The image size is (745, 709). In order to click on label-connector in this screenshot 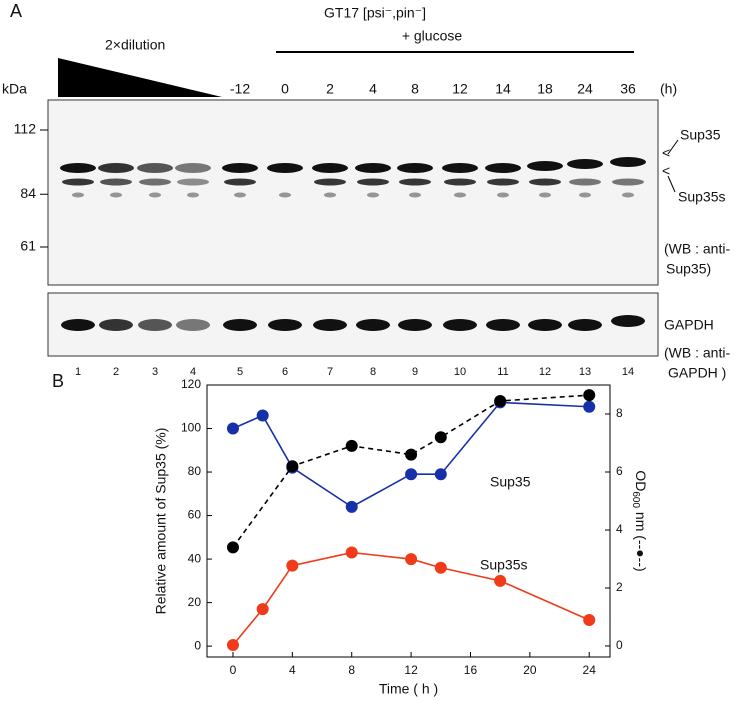, I will do `click(673, 166)`.